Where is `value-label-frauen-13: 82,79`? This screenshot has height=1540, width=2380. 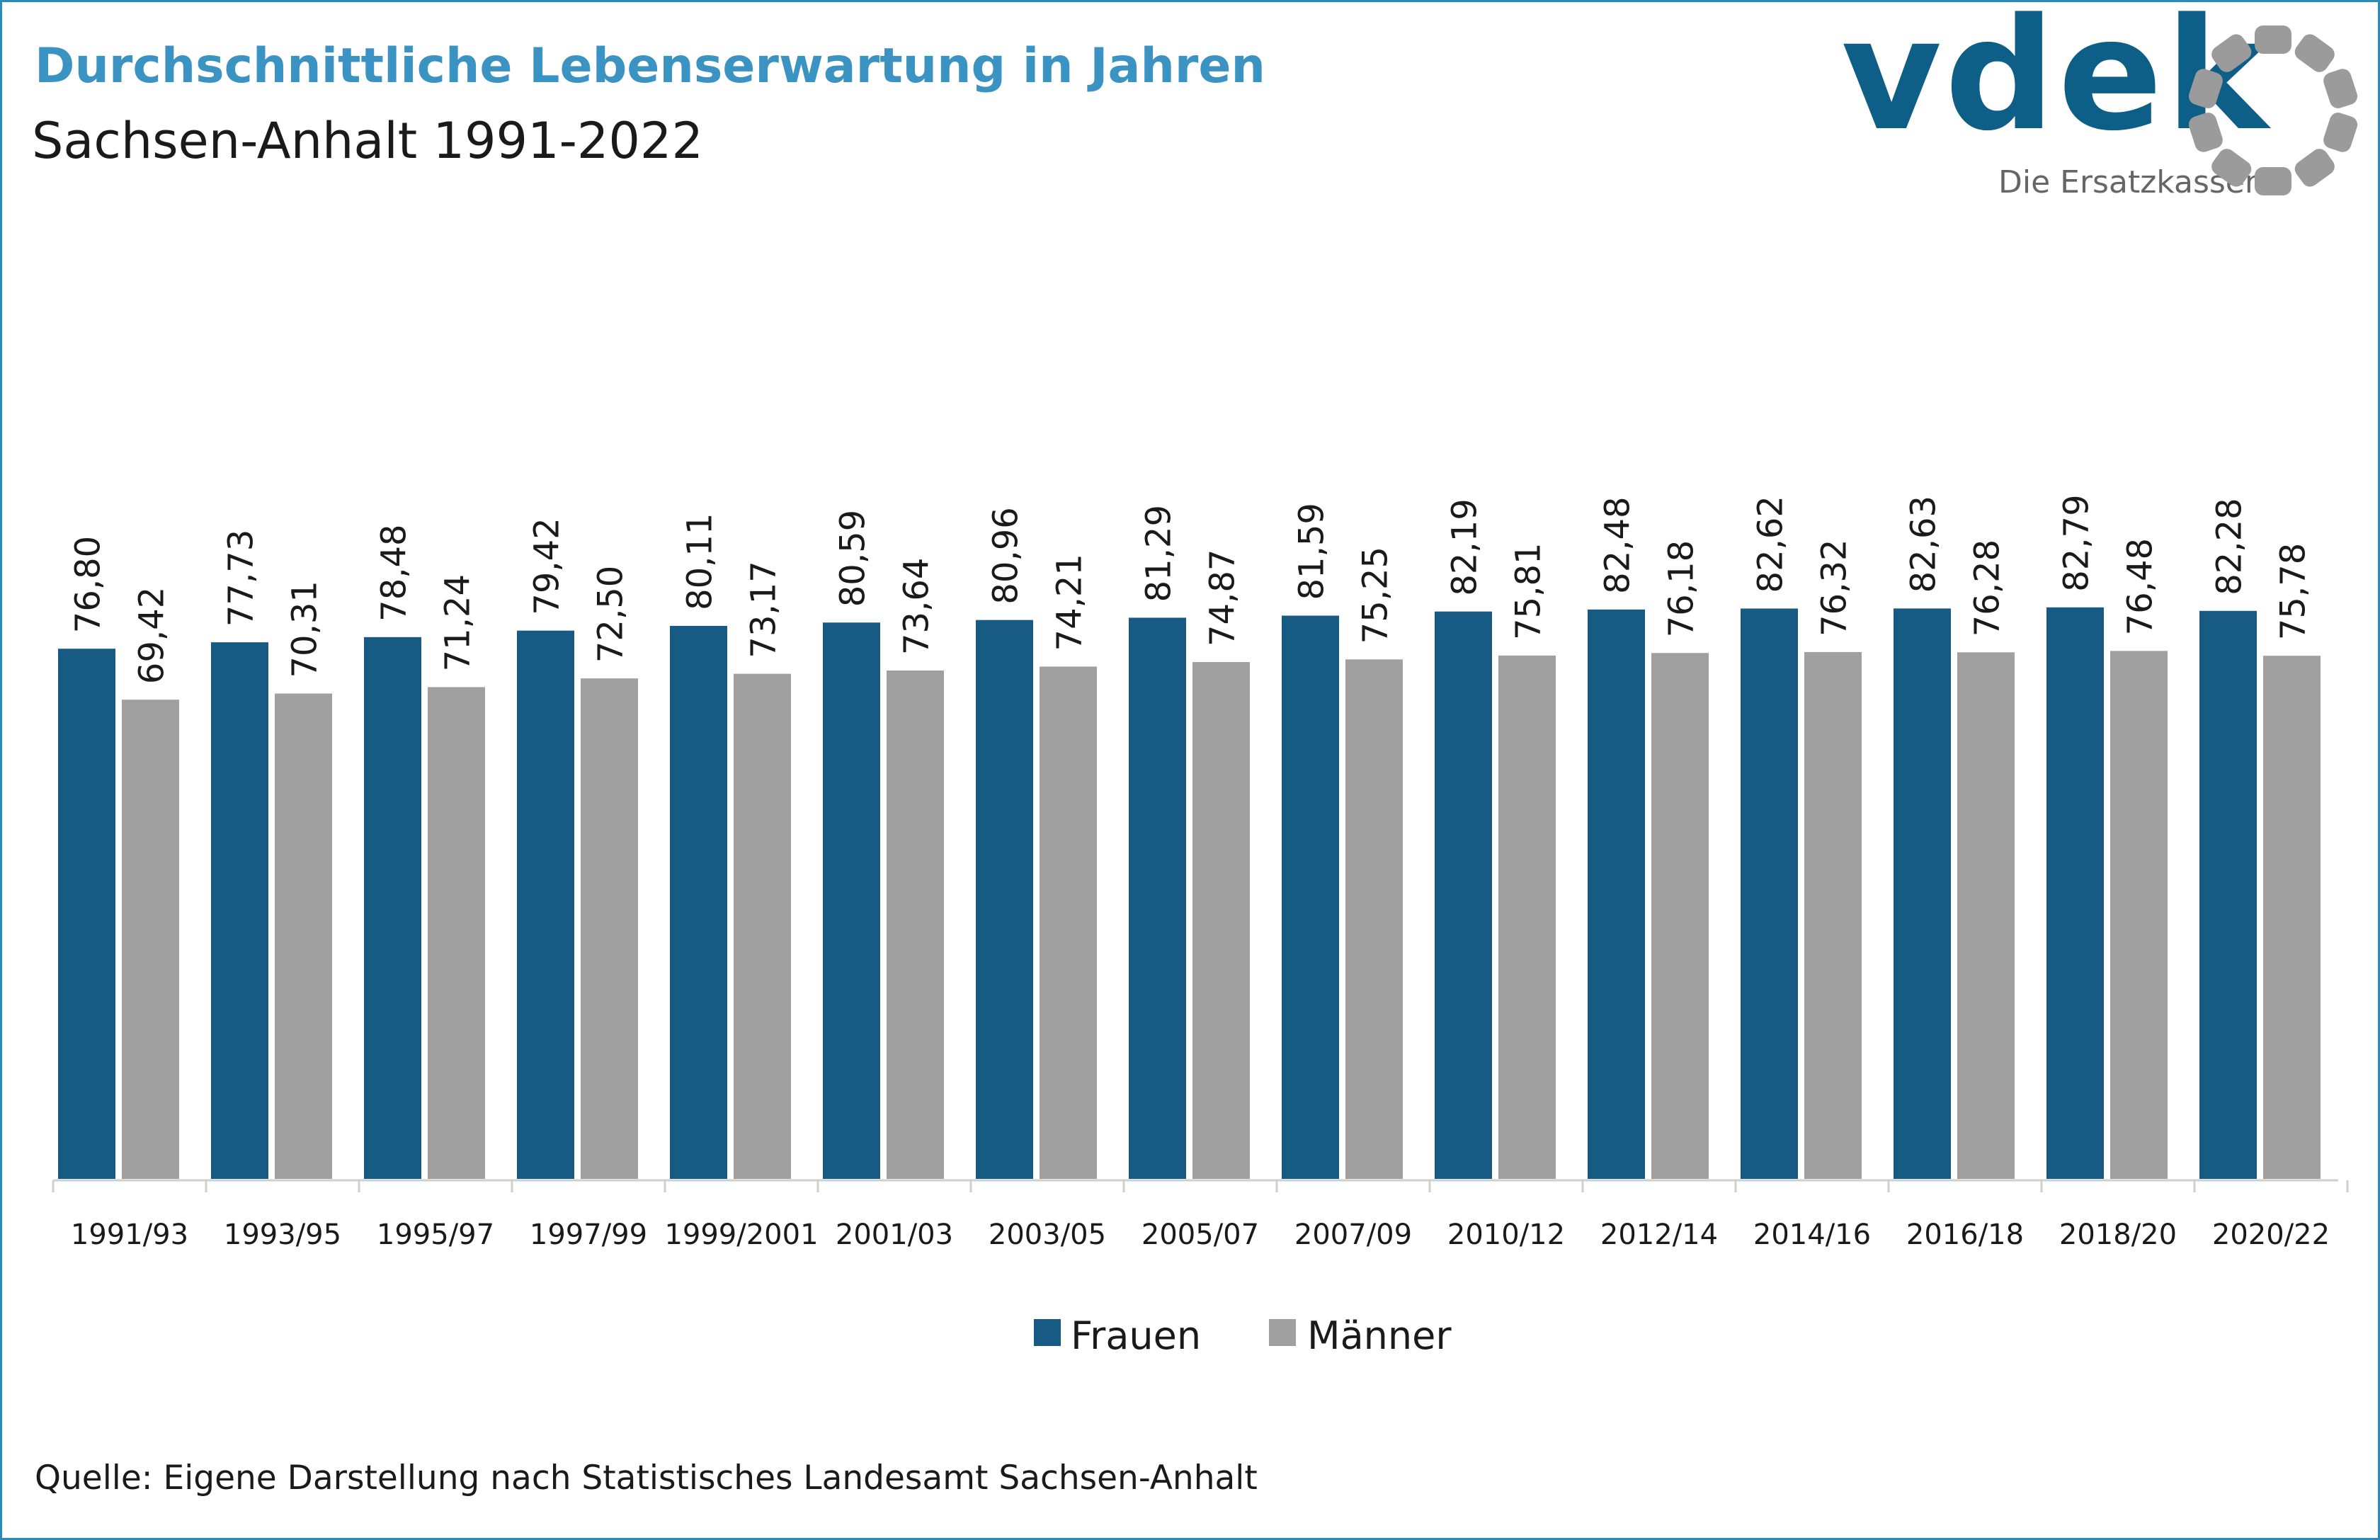
value-label-frauen-13: 82,79 is located at coordinates (2077, 543).